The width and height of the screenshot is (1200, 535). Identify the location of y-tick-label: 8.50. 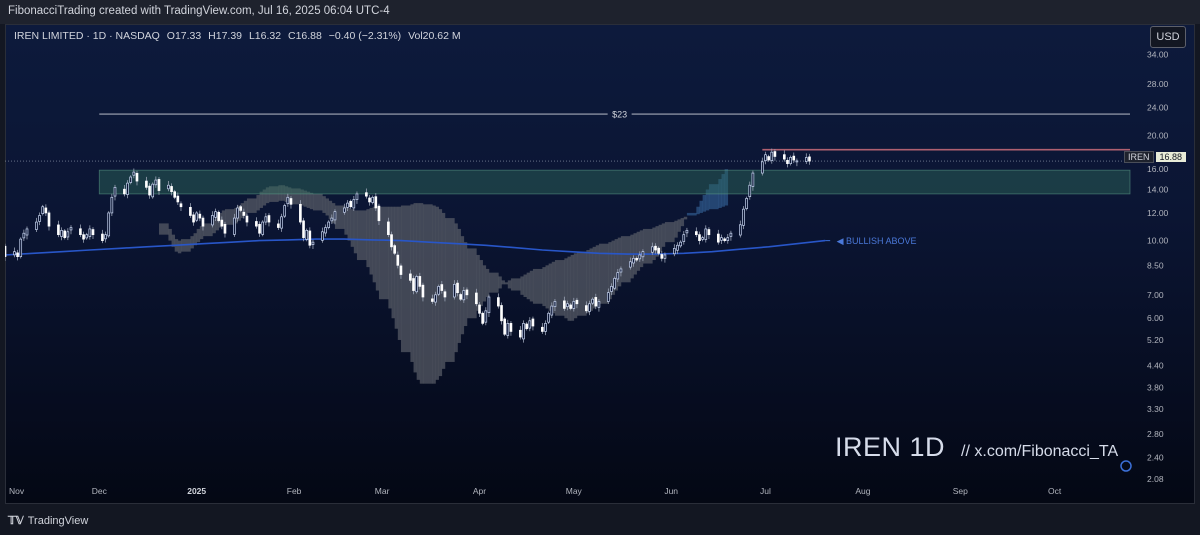
(1155, 265).